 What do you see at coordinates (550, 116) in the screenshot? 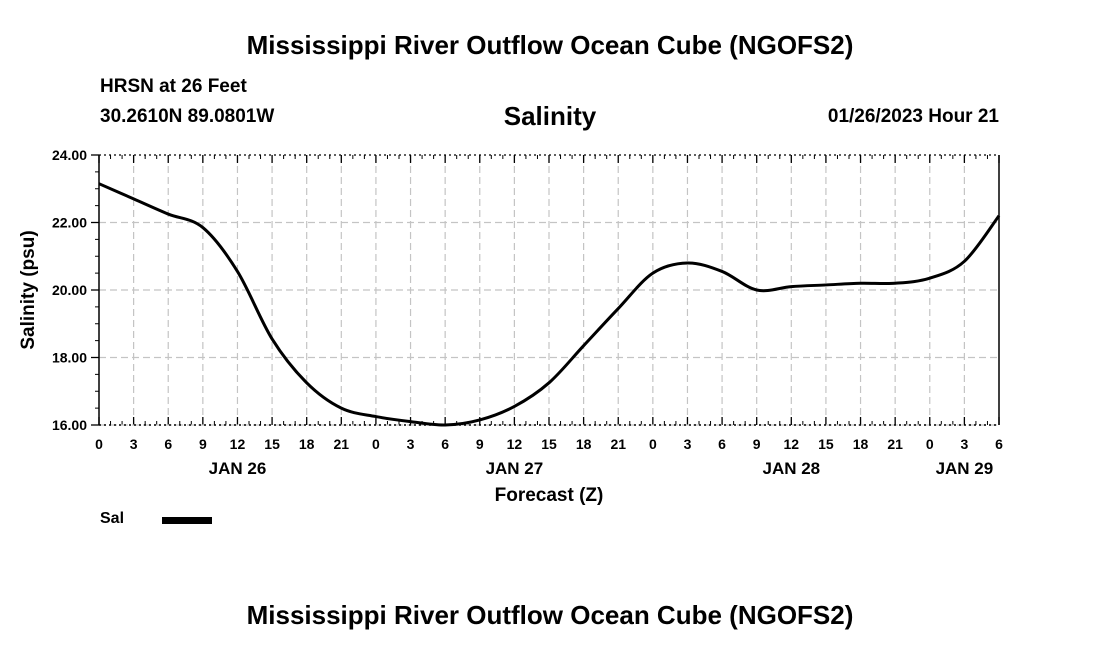
I see `chart-title: Salinity` at bounding box center [550, 116].